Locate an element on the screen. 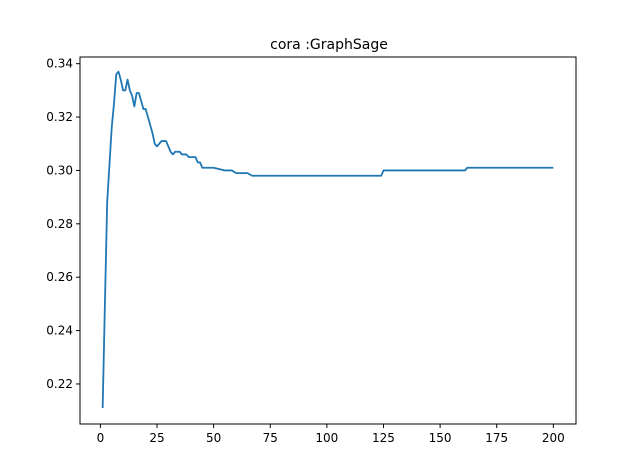 The height and width of the screenshot is (476, 640). y-tick-label: 0.26 is located at coordinates (59, 277).